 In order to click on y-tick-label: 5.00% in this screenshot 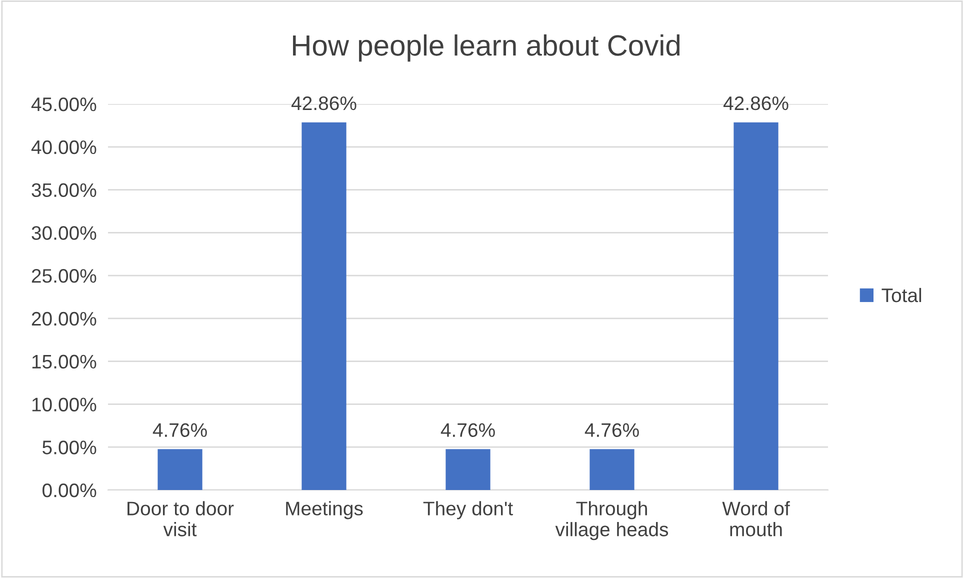, I will do `click(69, 447)`.